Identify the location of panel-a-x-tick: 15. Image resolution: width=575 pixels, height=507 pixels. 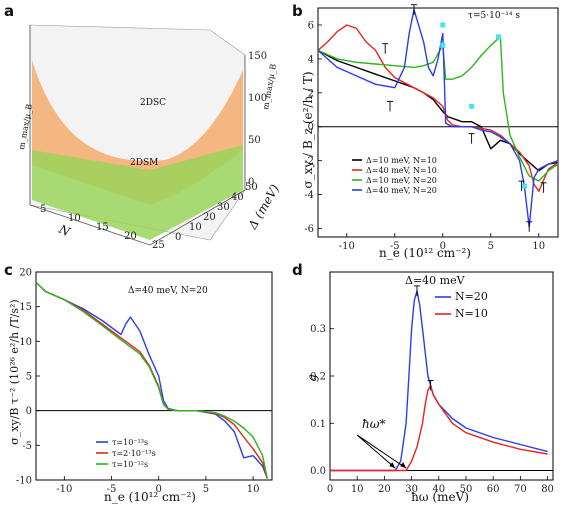
(102, 227).